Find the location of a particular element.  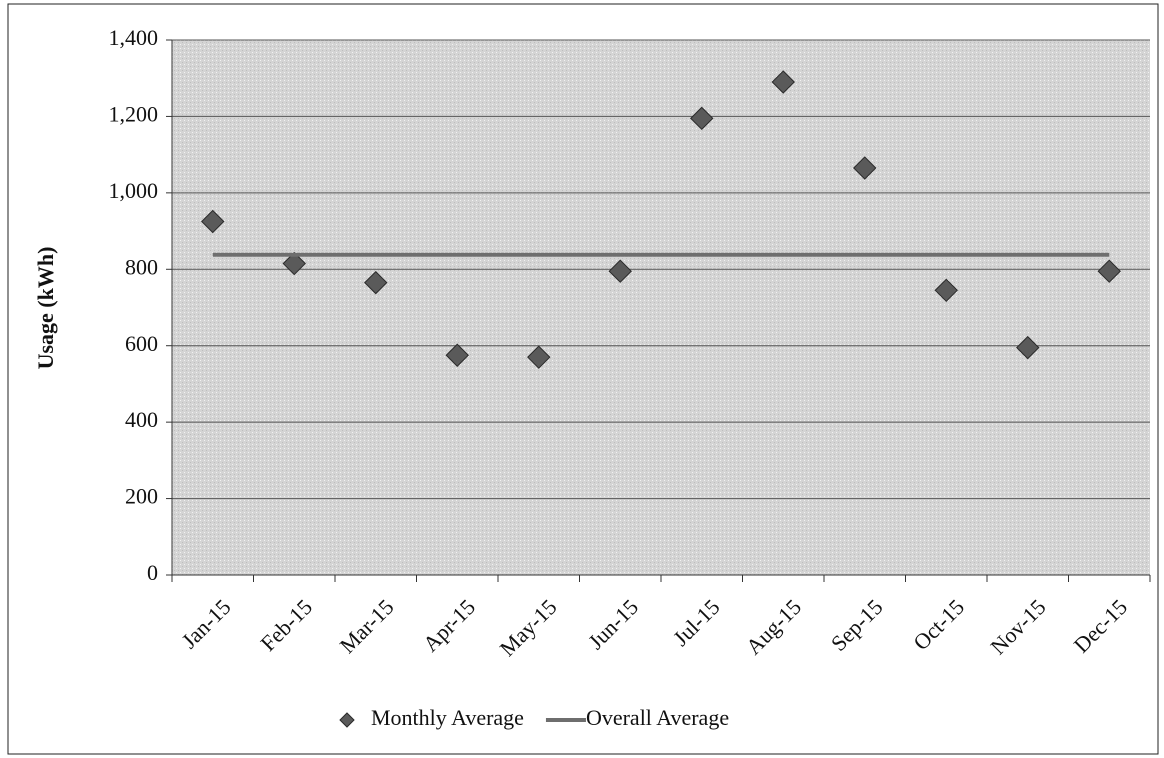

y-tick-label: 1,200 is located at coordinates (134, 113).